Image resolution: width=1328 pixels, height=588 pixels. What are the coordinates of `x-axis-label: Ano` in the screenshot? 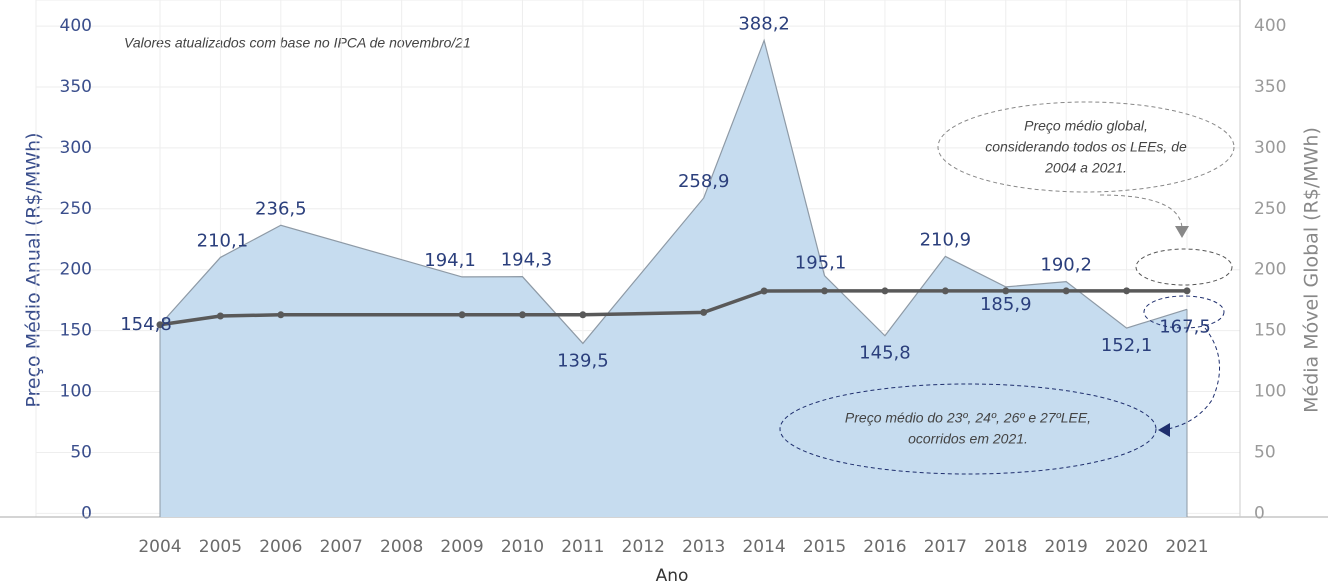 It's located at (672, 576).